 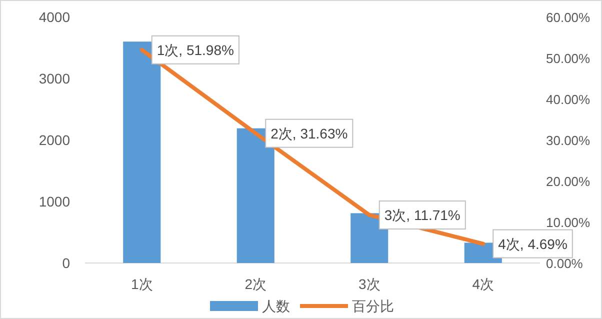 What do you see at coordinates (54, 78) in the screenshot?
I see `y-tick-label: 3000` at bounding box center [54, 78].